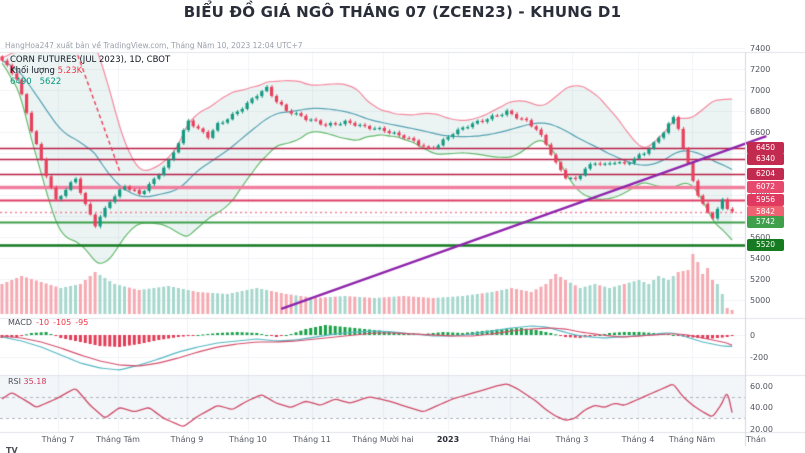 The width and height of the screenshot is (805, 453). What do you see at coordinates (21, 82) in the screenshot?
I see `indicator-value: 6490` at bounding box center [21, 82].